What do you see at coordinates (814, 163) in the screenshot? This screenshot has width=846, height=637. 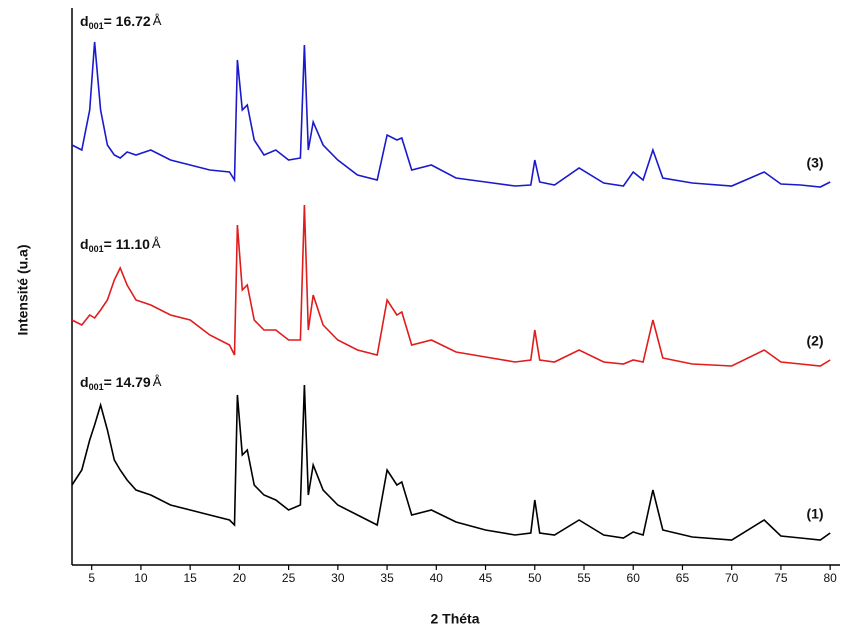 I see `series-label: (3)` at bounding box center [814, 163].